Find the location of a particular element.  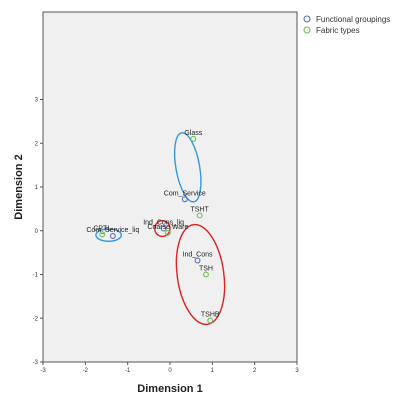

x-tick-label: -3 is located at coordinates (43, 371).